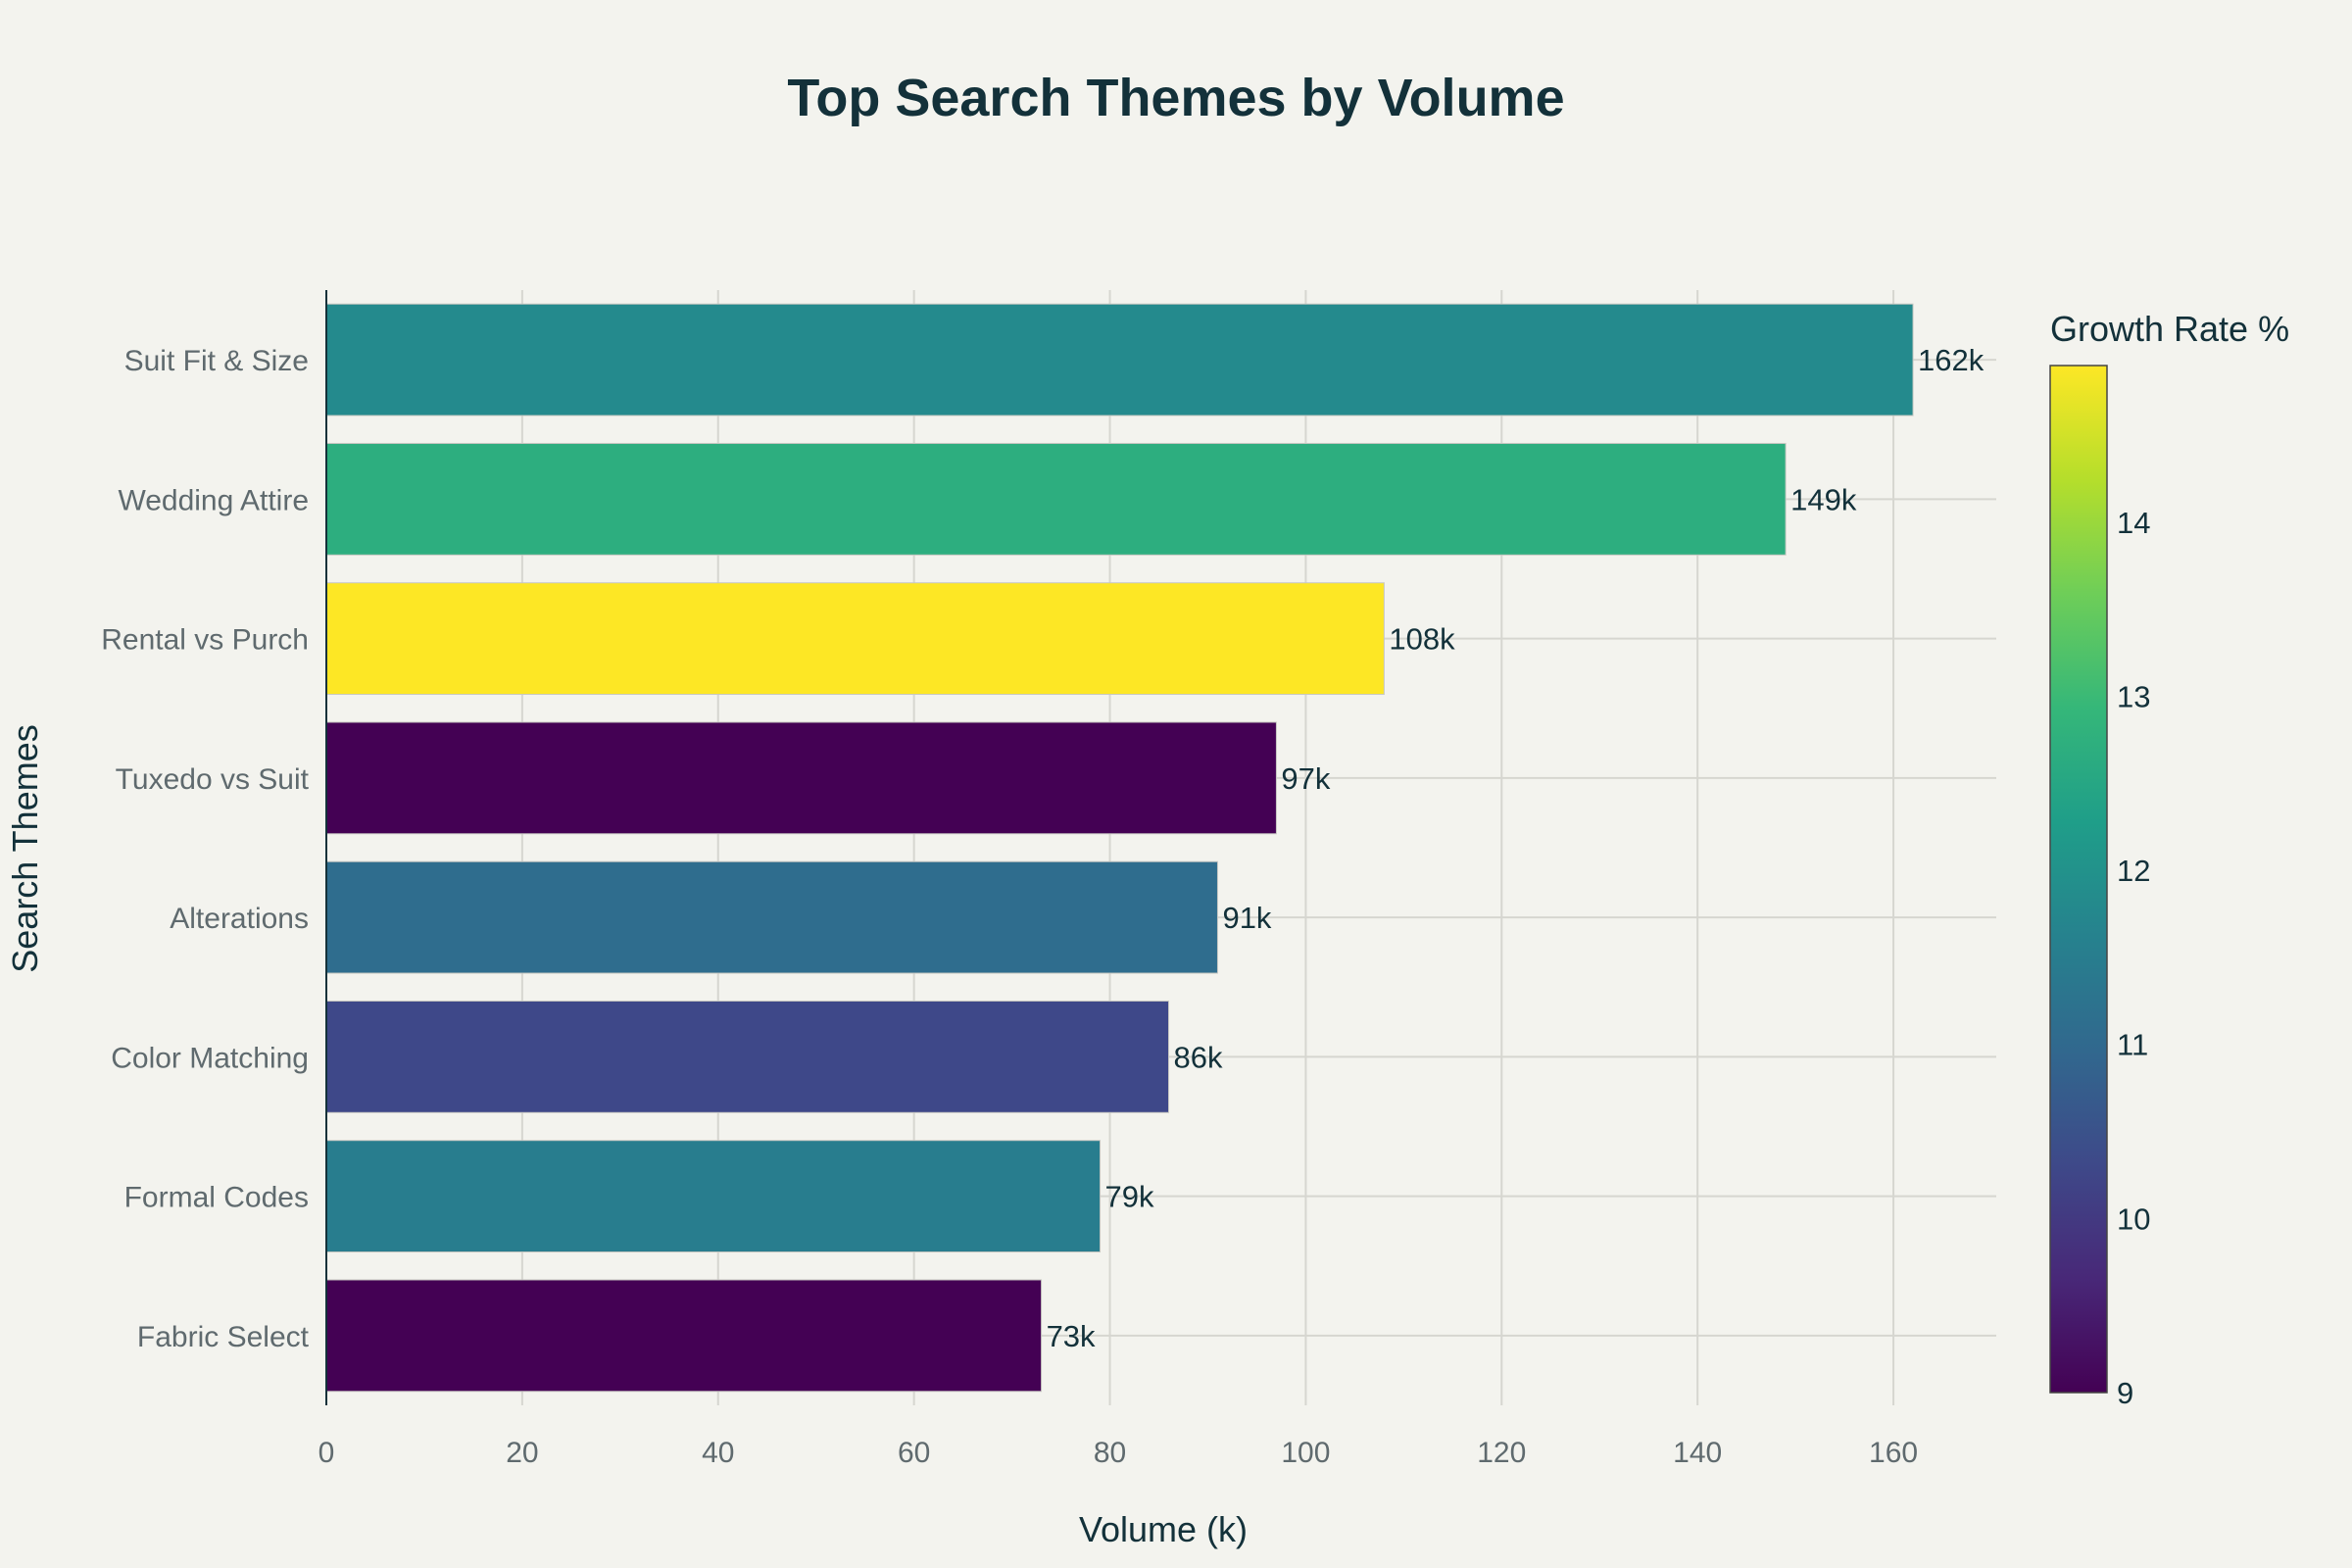 The height and width of the screenshot is (1568, 2352). I want to click on y-tick-label-fabric-select: Fabric Select, so click(223, 1337).